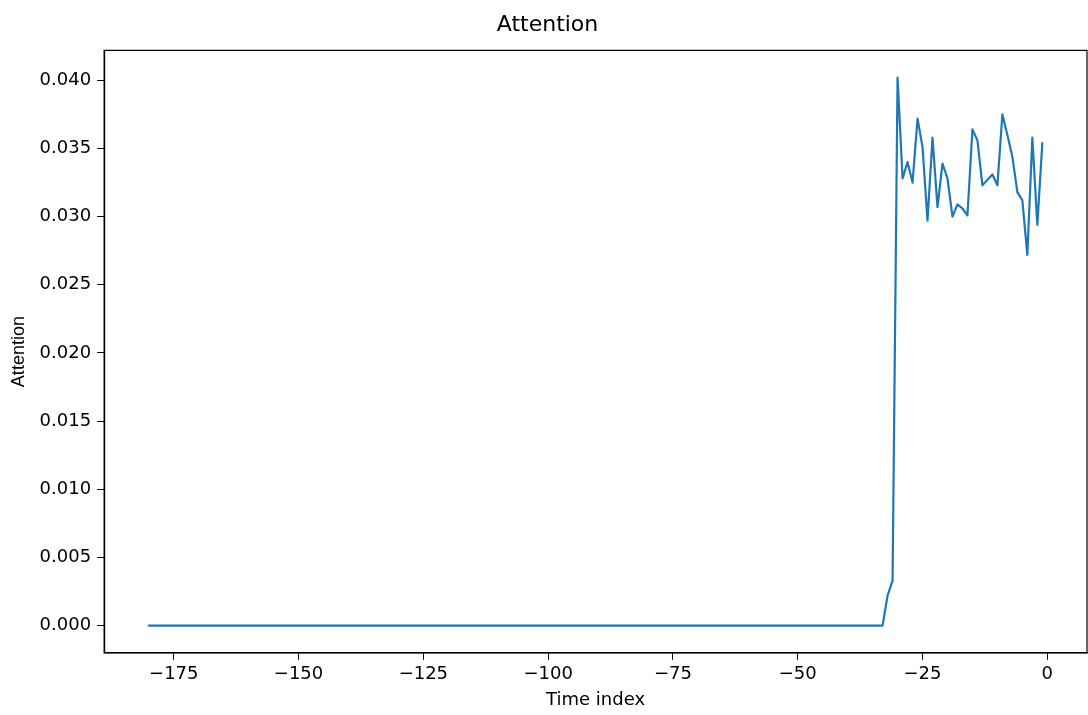  Describe the element at coordinates (423, 673) in the screenshot. I see `x-tick-label: −125` at that location.